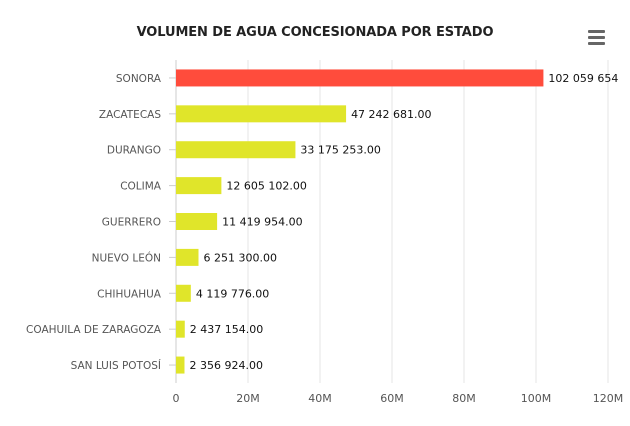 Image resolution: width=630 pixels, height=426 pixels. Describe the element at coordinates (315, 32) in the screenshot. I see `chart-title: VOLUMEN DE AGUA CONCESIONADA POR ESTADO` at that location.